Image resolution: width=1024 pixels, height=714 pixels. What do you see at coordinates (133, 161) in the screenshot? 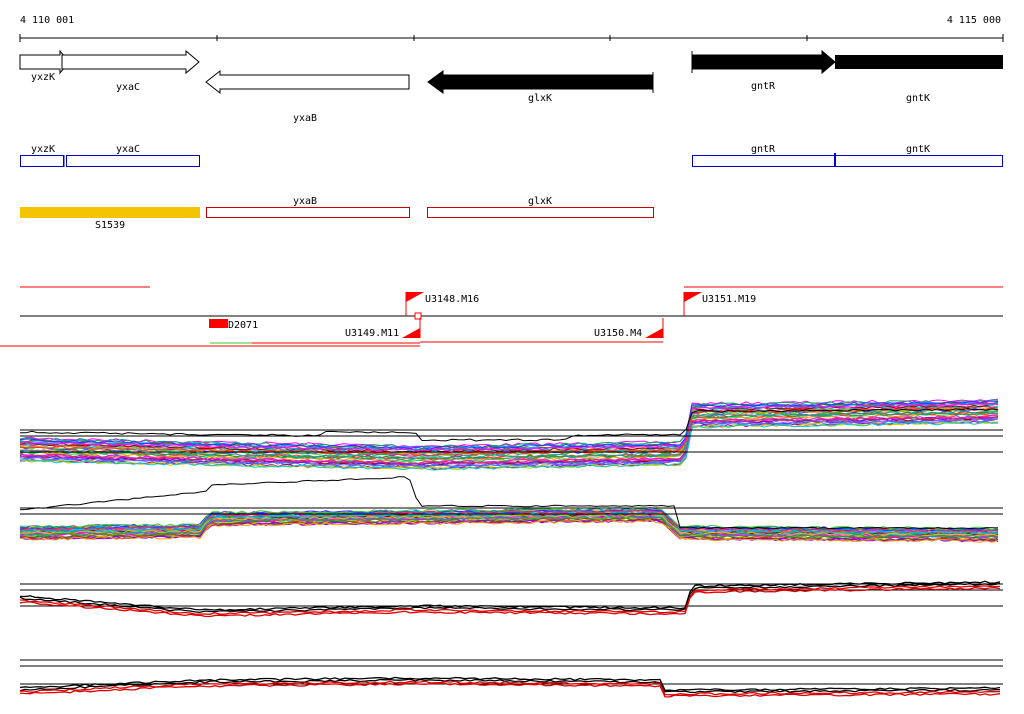
I see `cds-box-yxaC` at bounding box center [133, 161].